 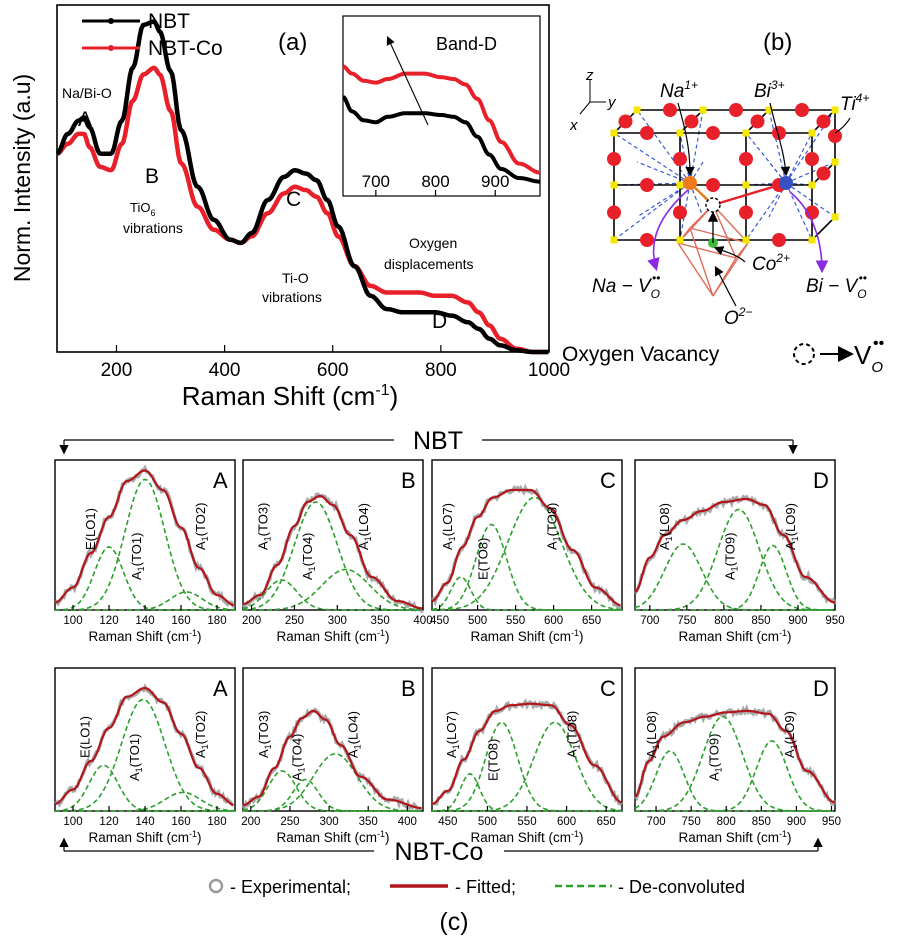 What do you see at coordinates (723, 621) in the screenshot?
I see `x-tick-label: 800` at bounding box center [723, 621].